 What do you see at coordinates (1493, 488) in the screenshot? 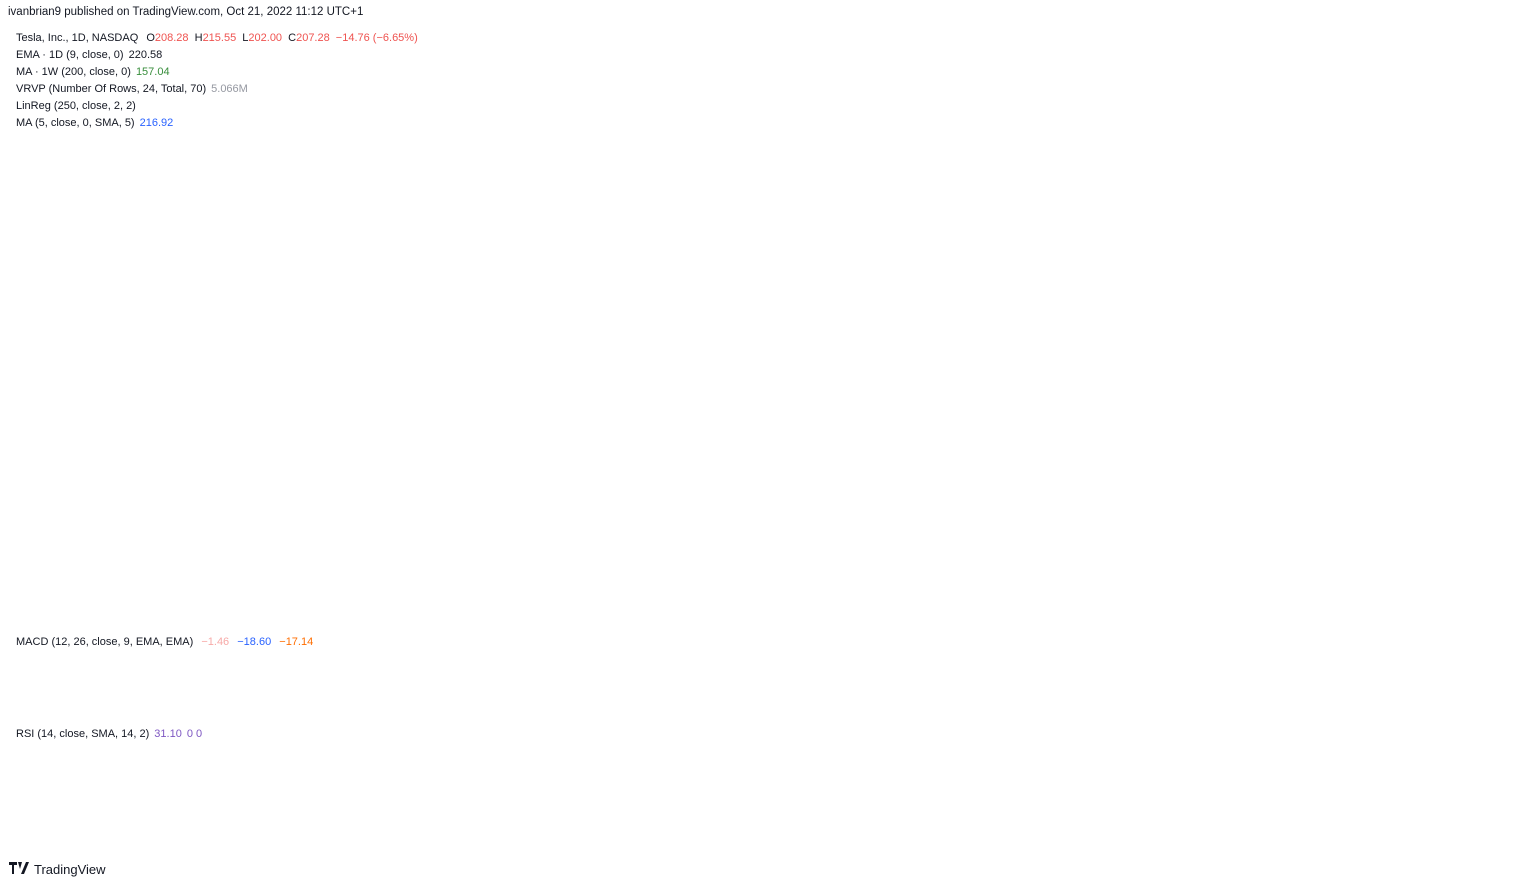
I see `price-tick-label: 160.00` at bounding box center [1493, 488].